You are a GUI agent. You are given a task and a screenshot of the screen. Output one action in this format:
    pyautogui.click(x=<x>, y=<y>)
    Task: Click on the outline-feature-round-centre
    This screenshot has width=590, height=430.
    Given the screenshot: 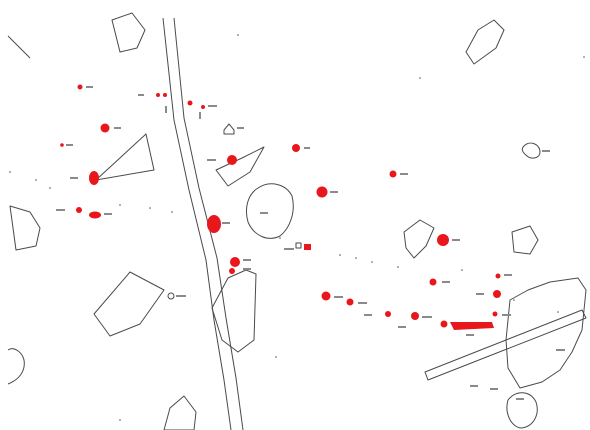 What is the action you would take?
    pyautogui.click(x=269, y=211)
    